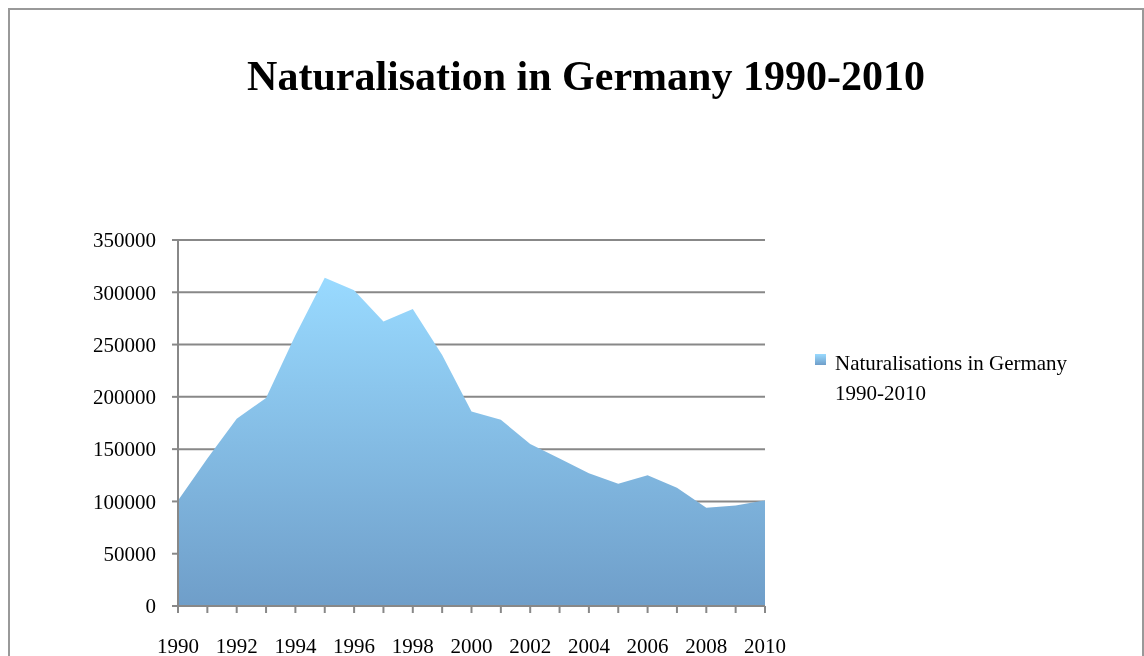 This screenshot has width=1144, height=656. I want to click on y-tick-label: 300000, so click(124, 292).